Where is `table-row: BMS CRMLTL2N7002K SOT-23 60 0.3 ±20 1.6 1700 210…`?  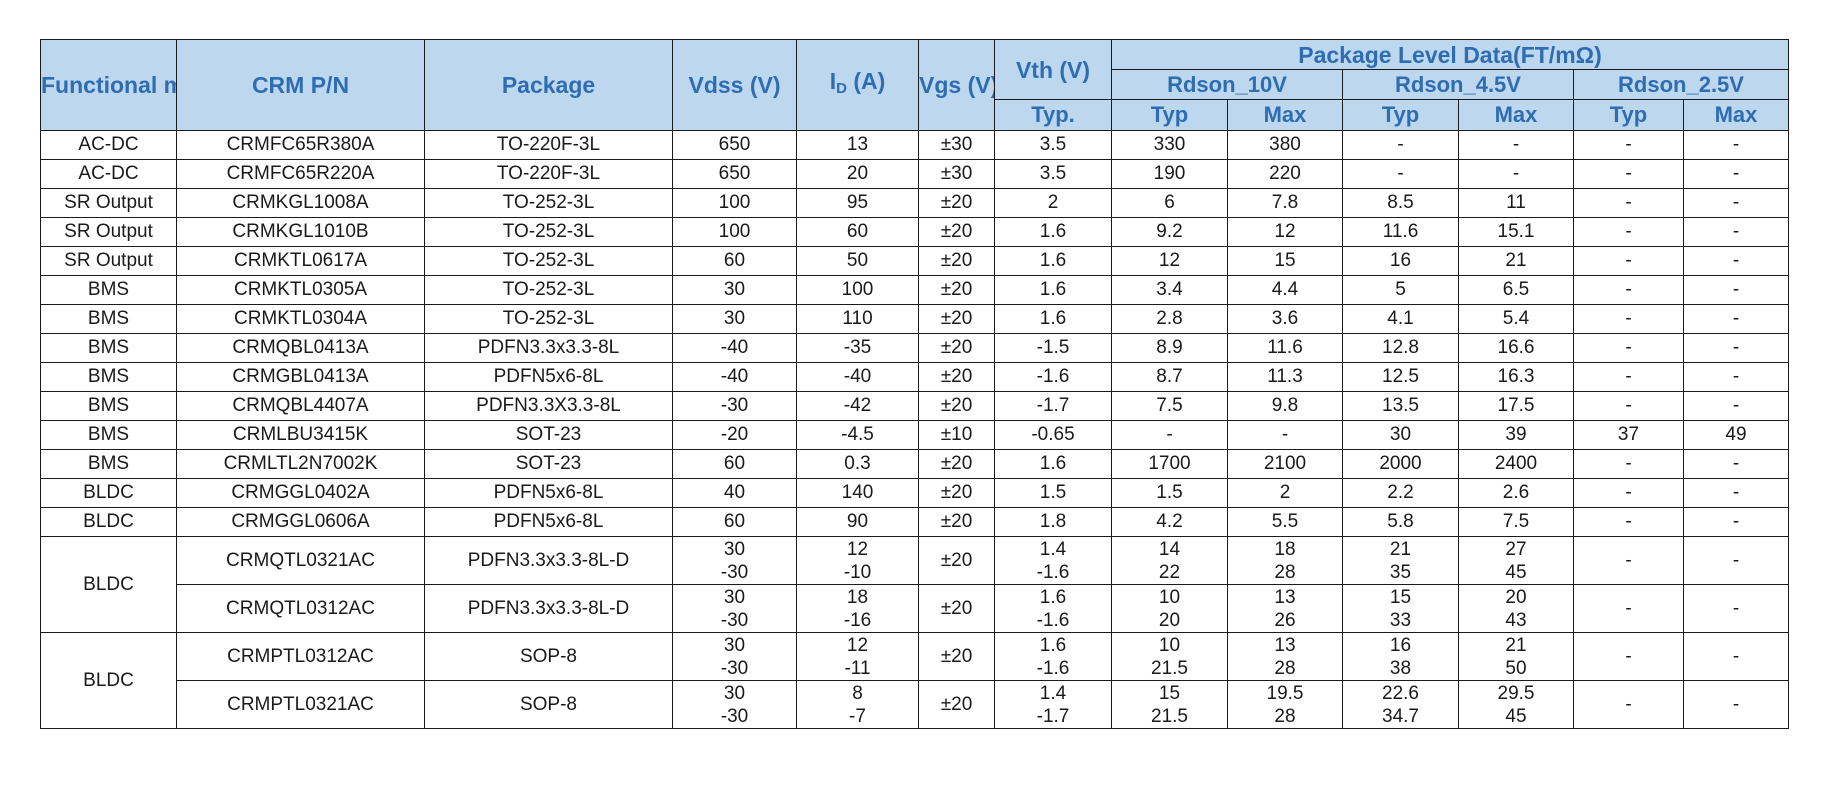 table-row: BMS CRMLTL2N7002K SOT-23 60 0.3 ±20 1.6 1700 210… is located at coordinates (914, 464).